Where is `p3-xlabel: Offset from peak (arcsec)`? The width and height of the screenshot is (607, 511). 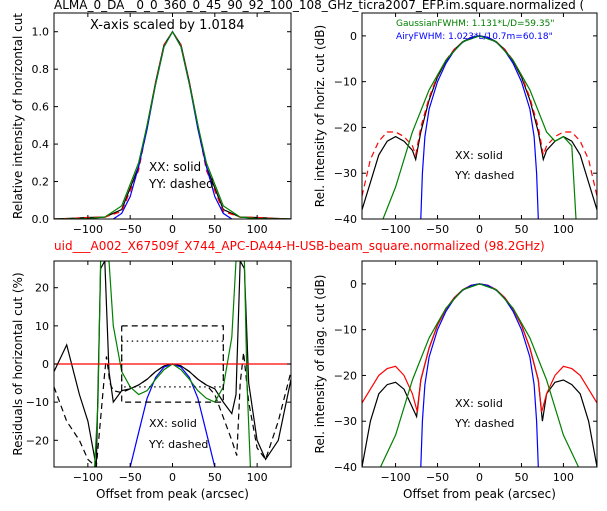
p3-xlabel: Offset from peak (arcsec) is located at coordinates (172, 494).